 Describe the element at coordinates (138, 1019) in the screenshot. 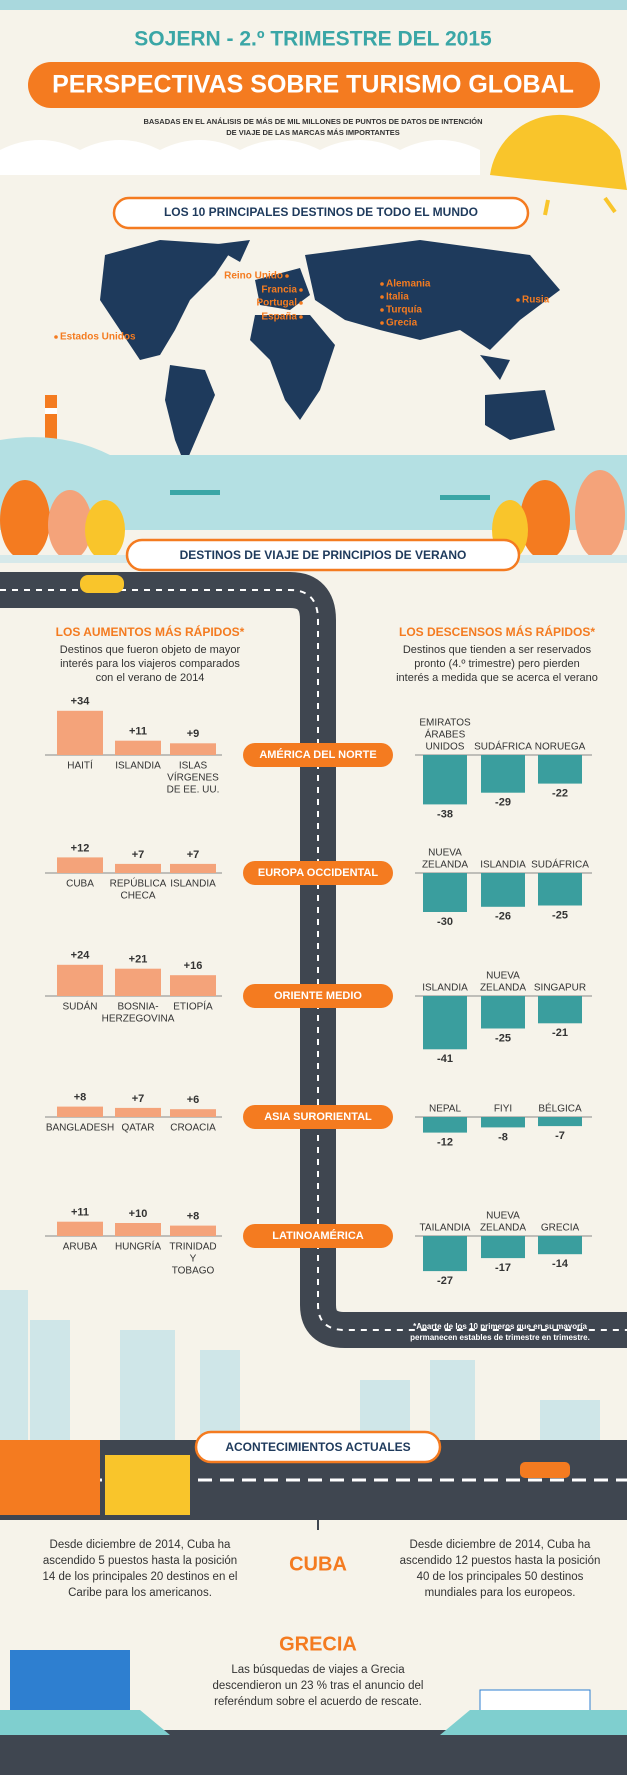

I see `increase-category: HERZEGOVINA` at that location.